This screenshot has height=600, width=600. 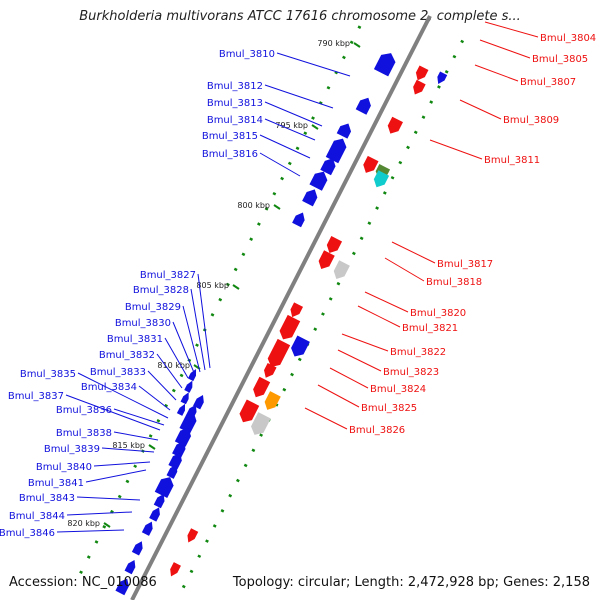 I want to click on gene-label: Bmul_3829, so click(x=153, y=307).